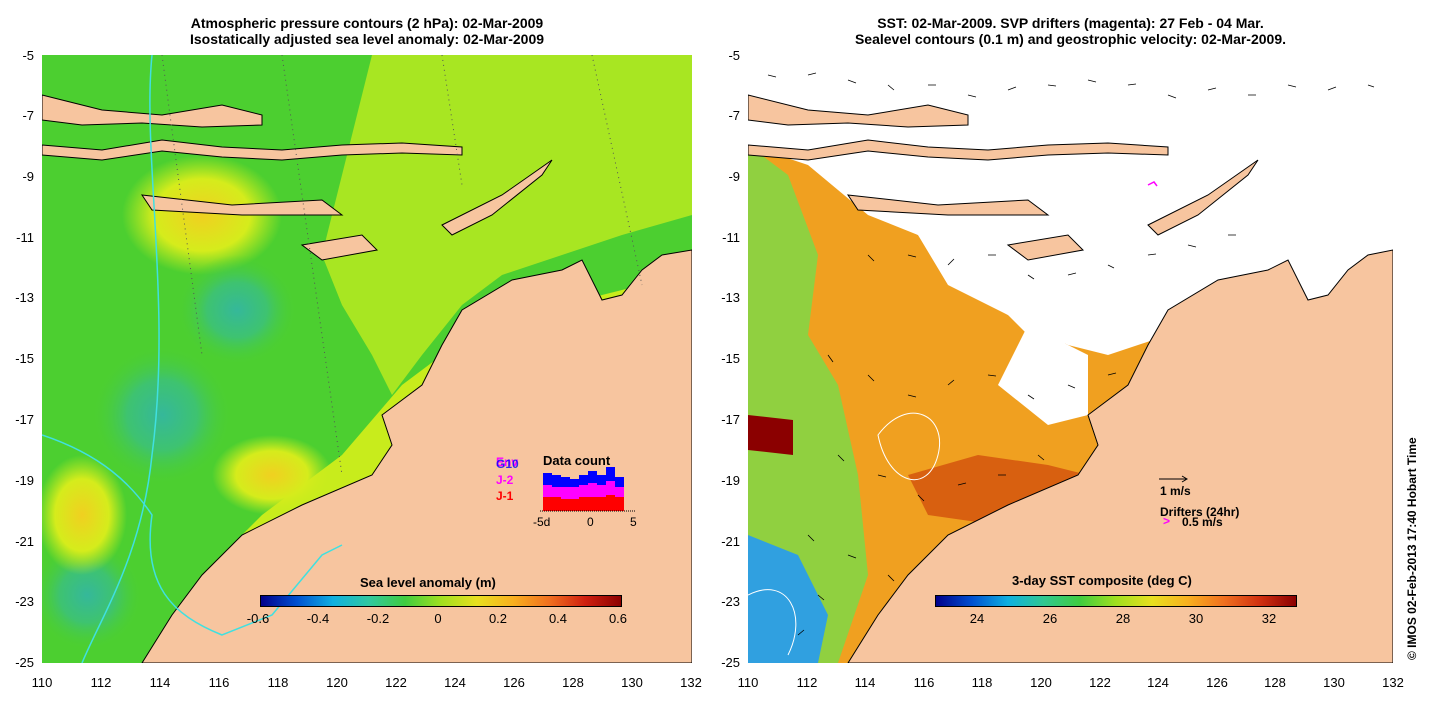  What do you see at coordinates (731, 237) in the screenshot?
I see `right-ytick-3: -11` at bounding box center [731, 237].